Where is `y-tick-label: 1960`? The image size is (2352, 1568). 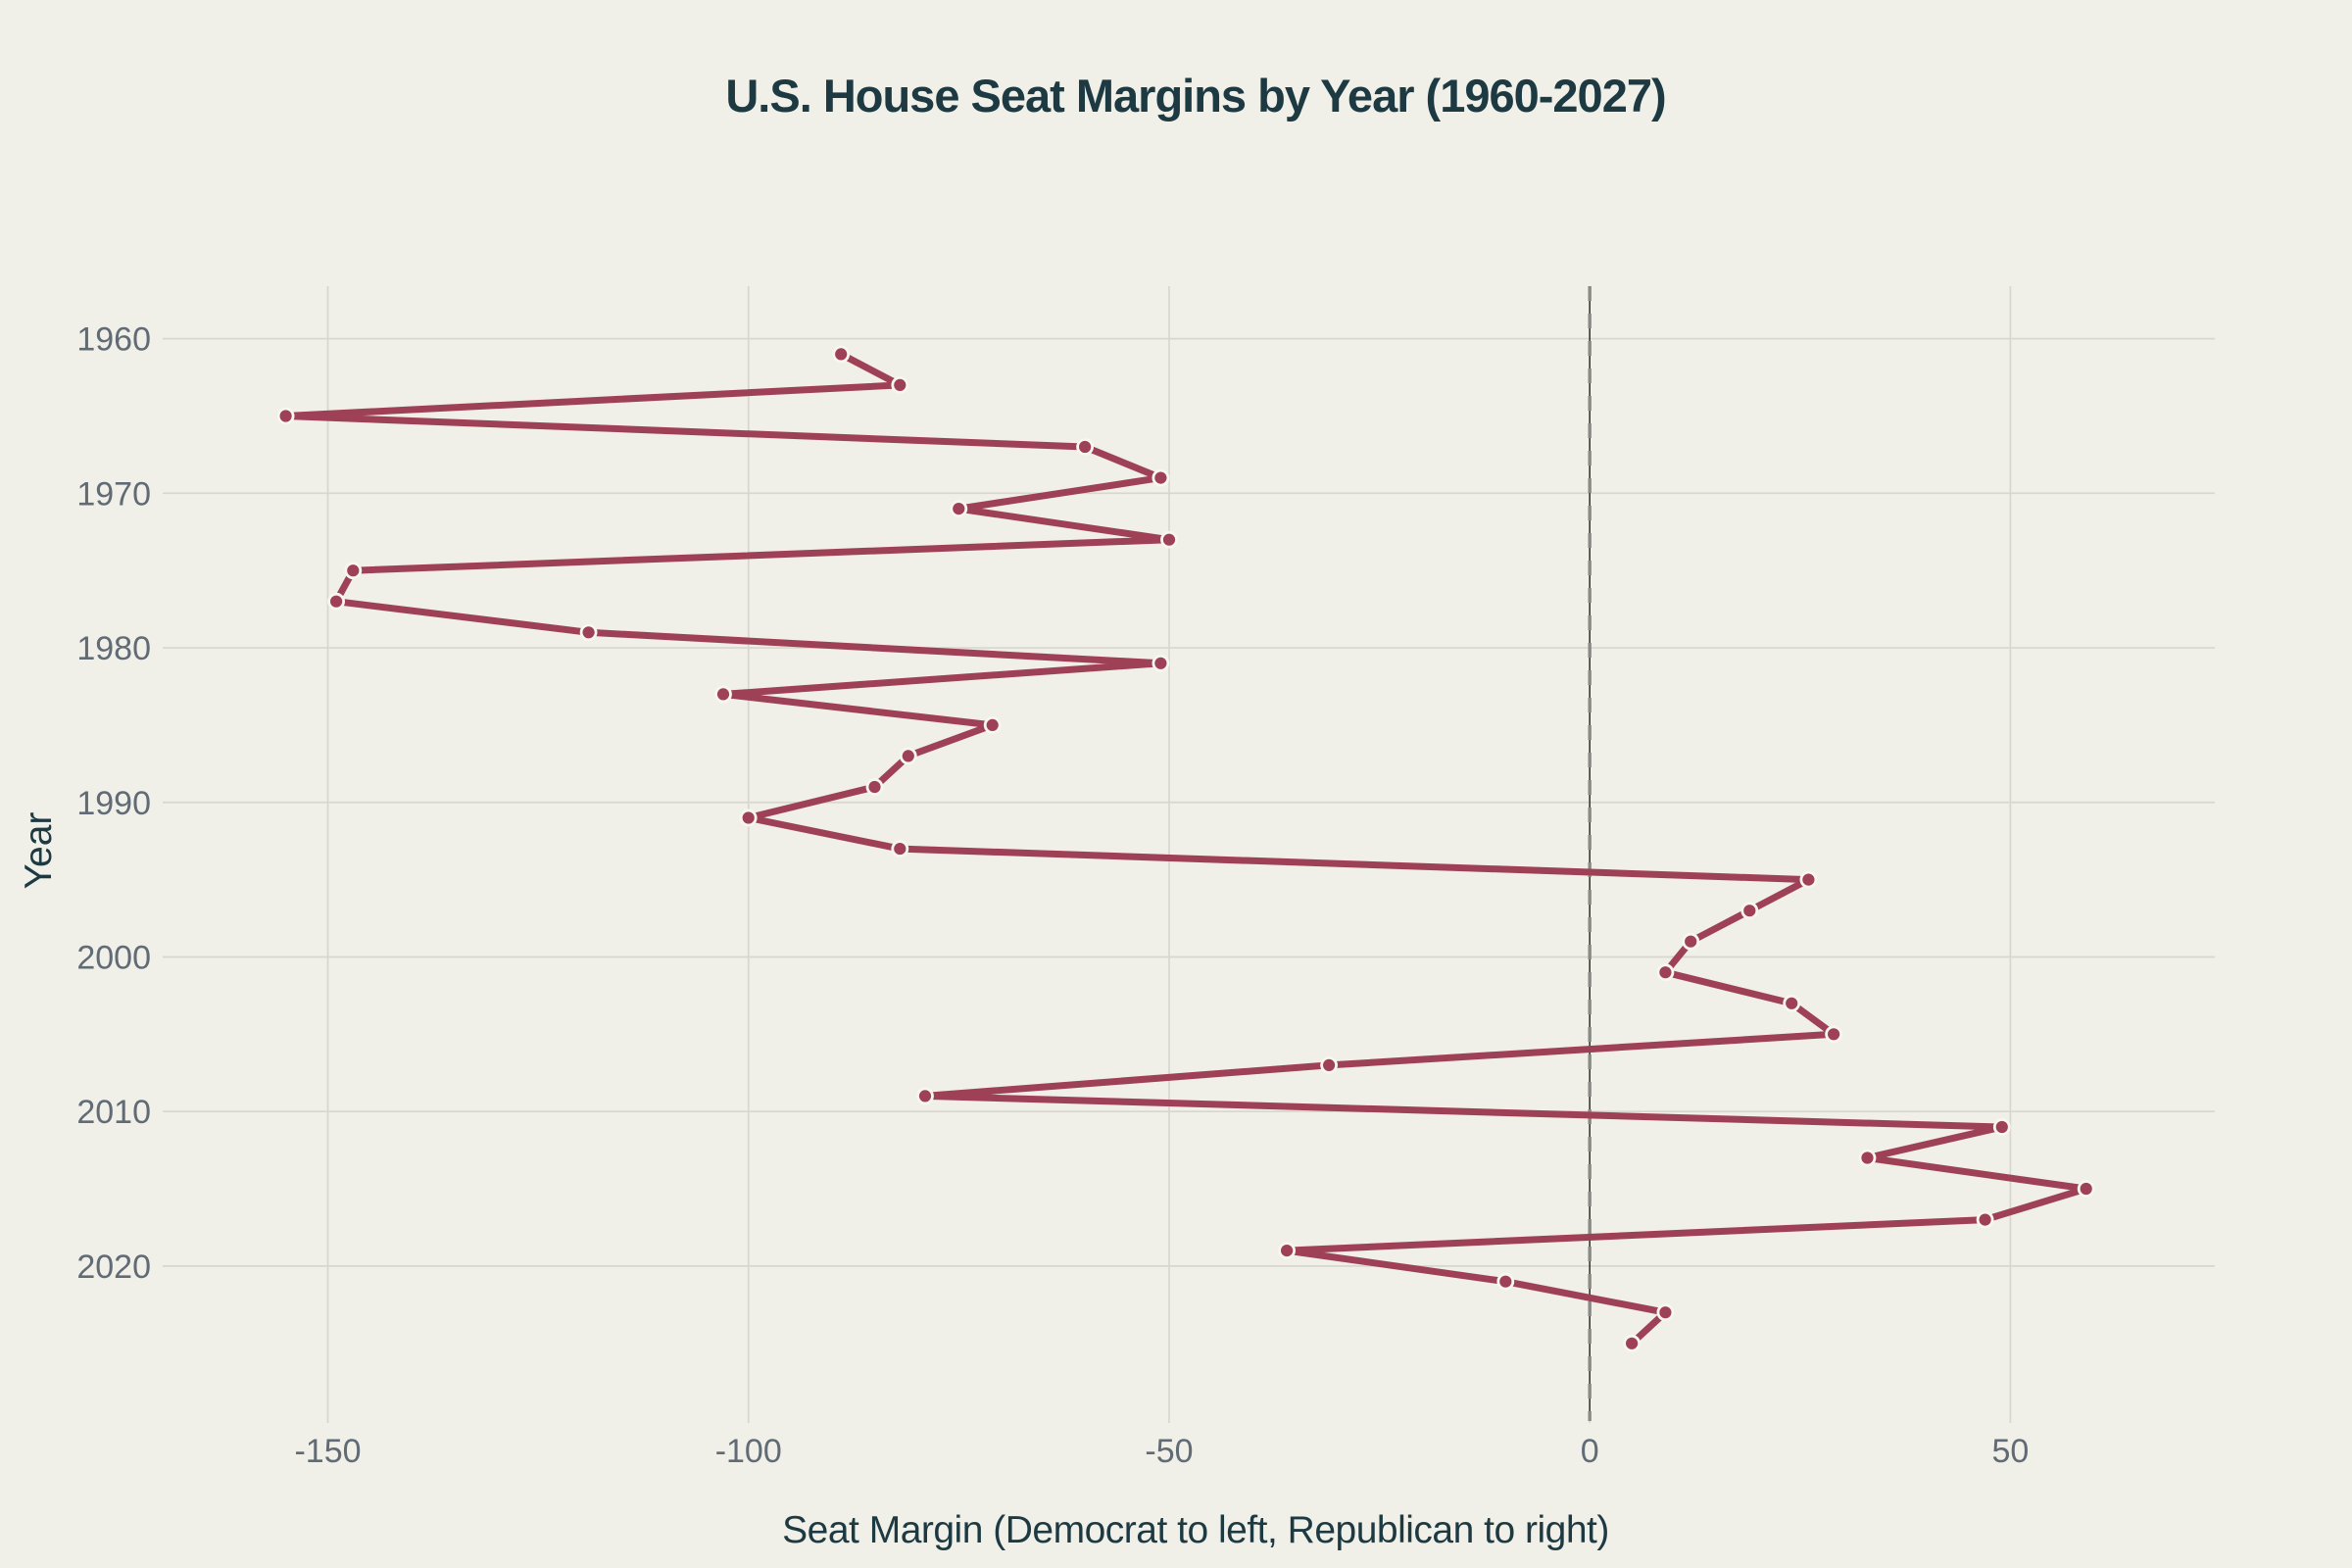 y-tick-label: 1960 is located at coordinates (113, 340).